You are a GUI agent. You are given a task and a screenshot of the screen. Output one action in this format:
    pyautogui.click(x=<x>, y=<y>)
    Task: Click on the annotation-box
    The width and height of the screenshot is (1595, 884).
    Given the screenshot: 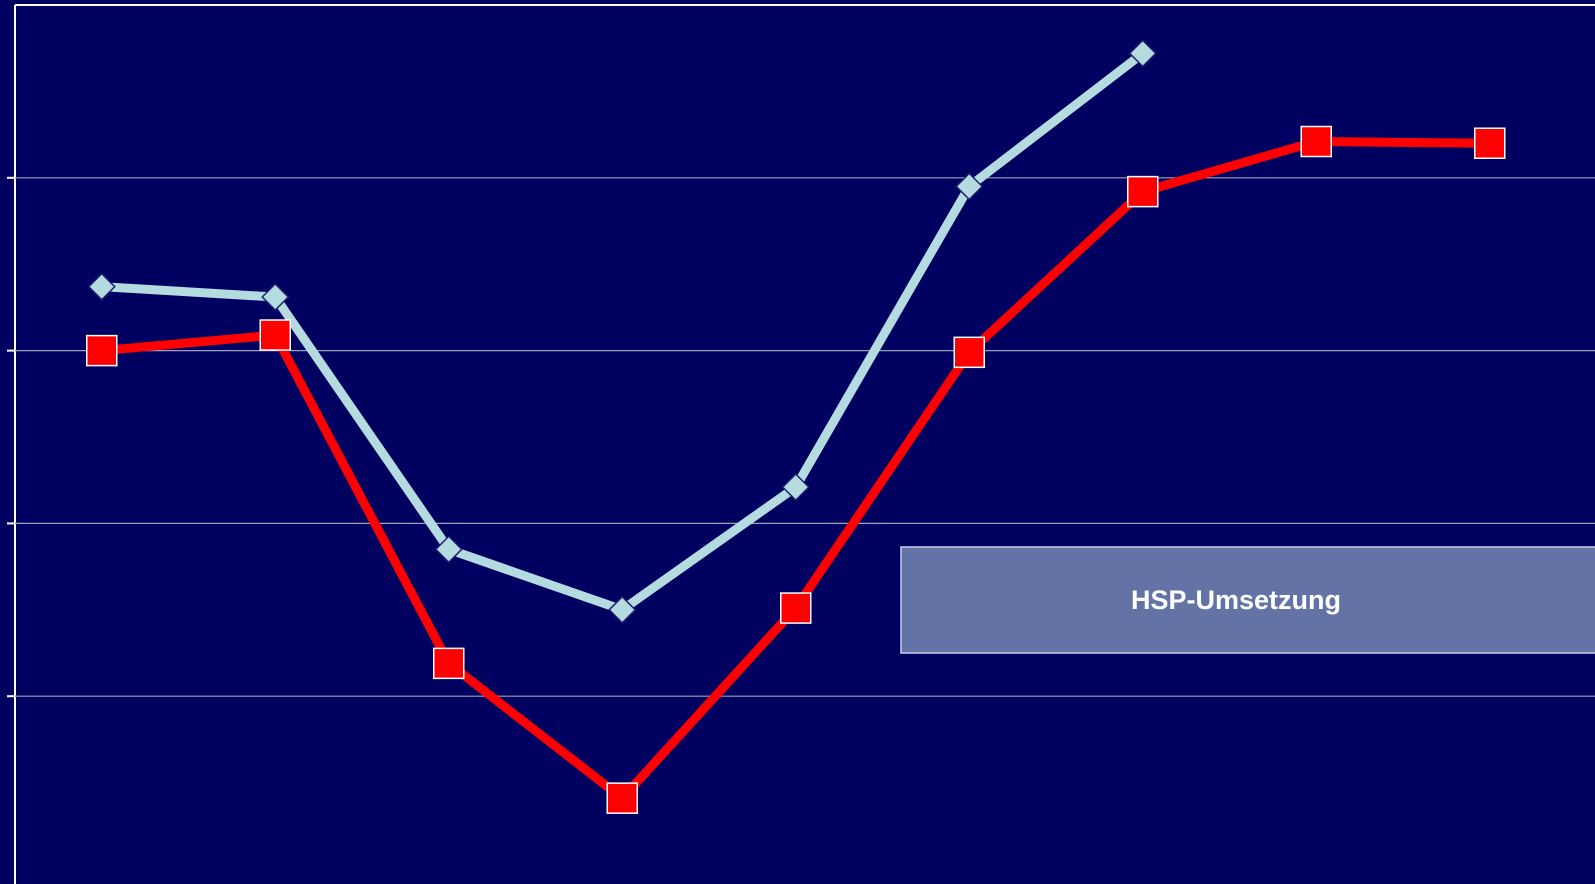 What is the action you would take?
    pyautogui.click(x=1247, y=600)
    